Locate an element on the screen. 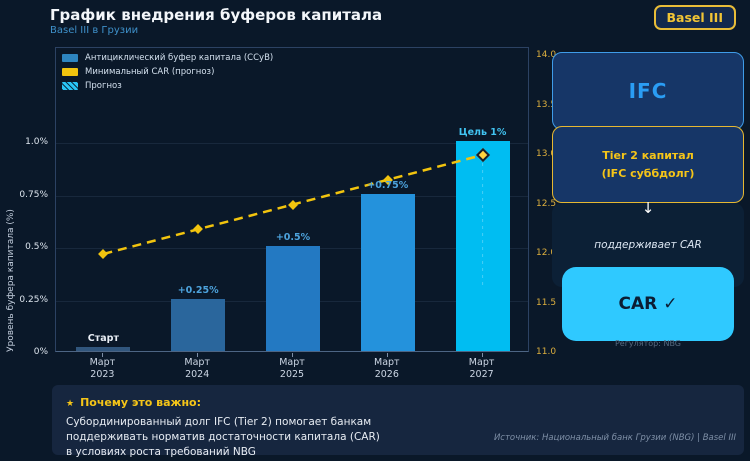  car-check-label: CAR ✓ is located at coordinates (648, 304).